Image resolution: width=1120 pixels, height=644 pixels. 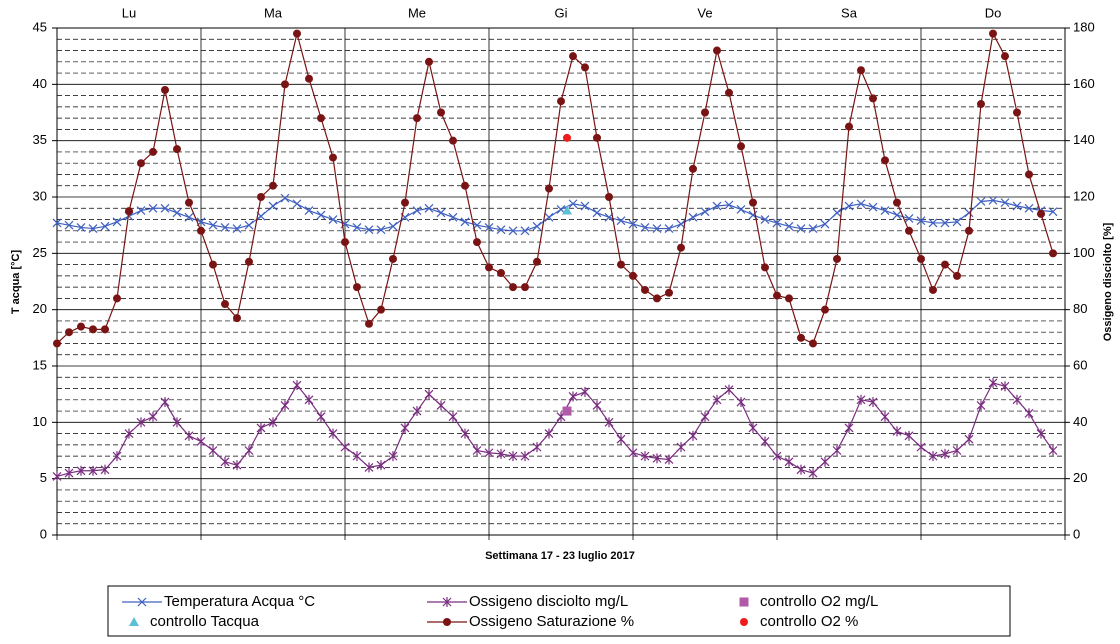 I want to click on y-tick-label: 25, so click(x=40, y=252).